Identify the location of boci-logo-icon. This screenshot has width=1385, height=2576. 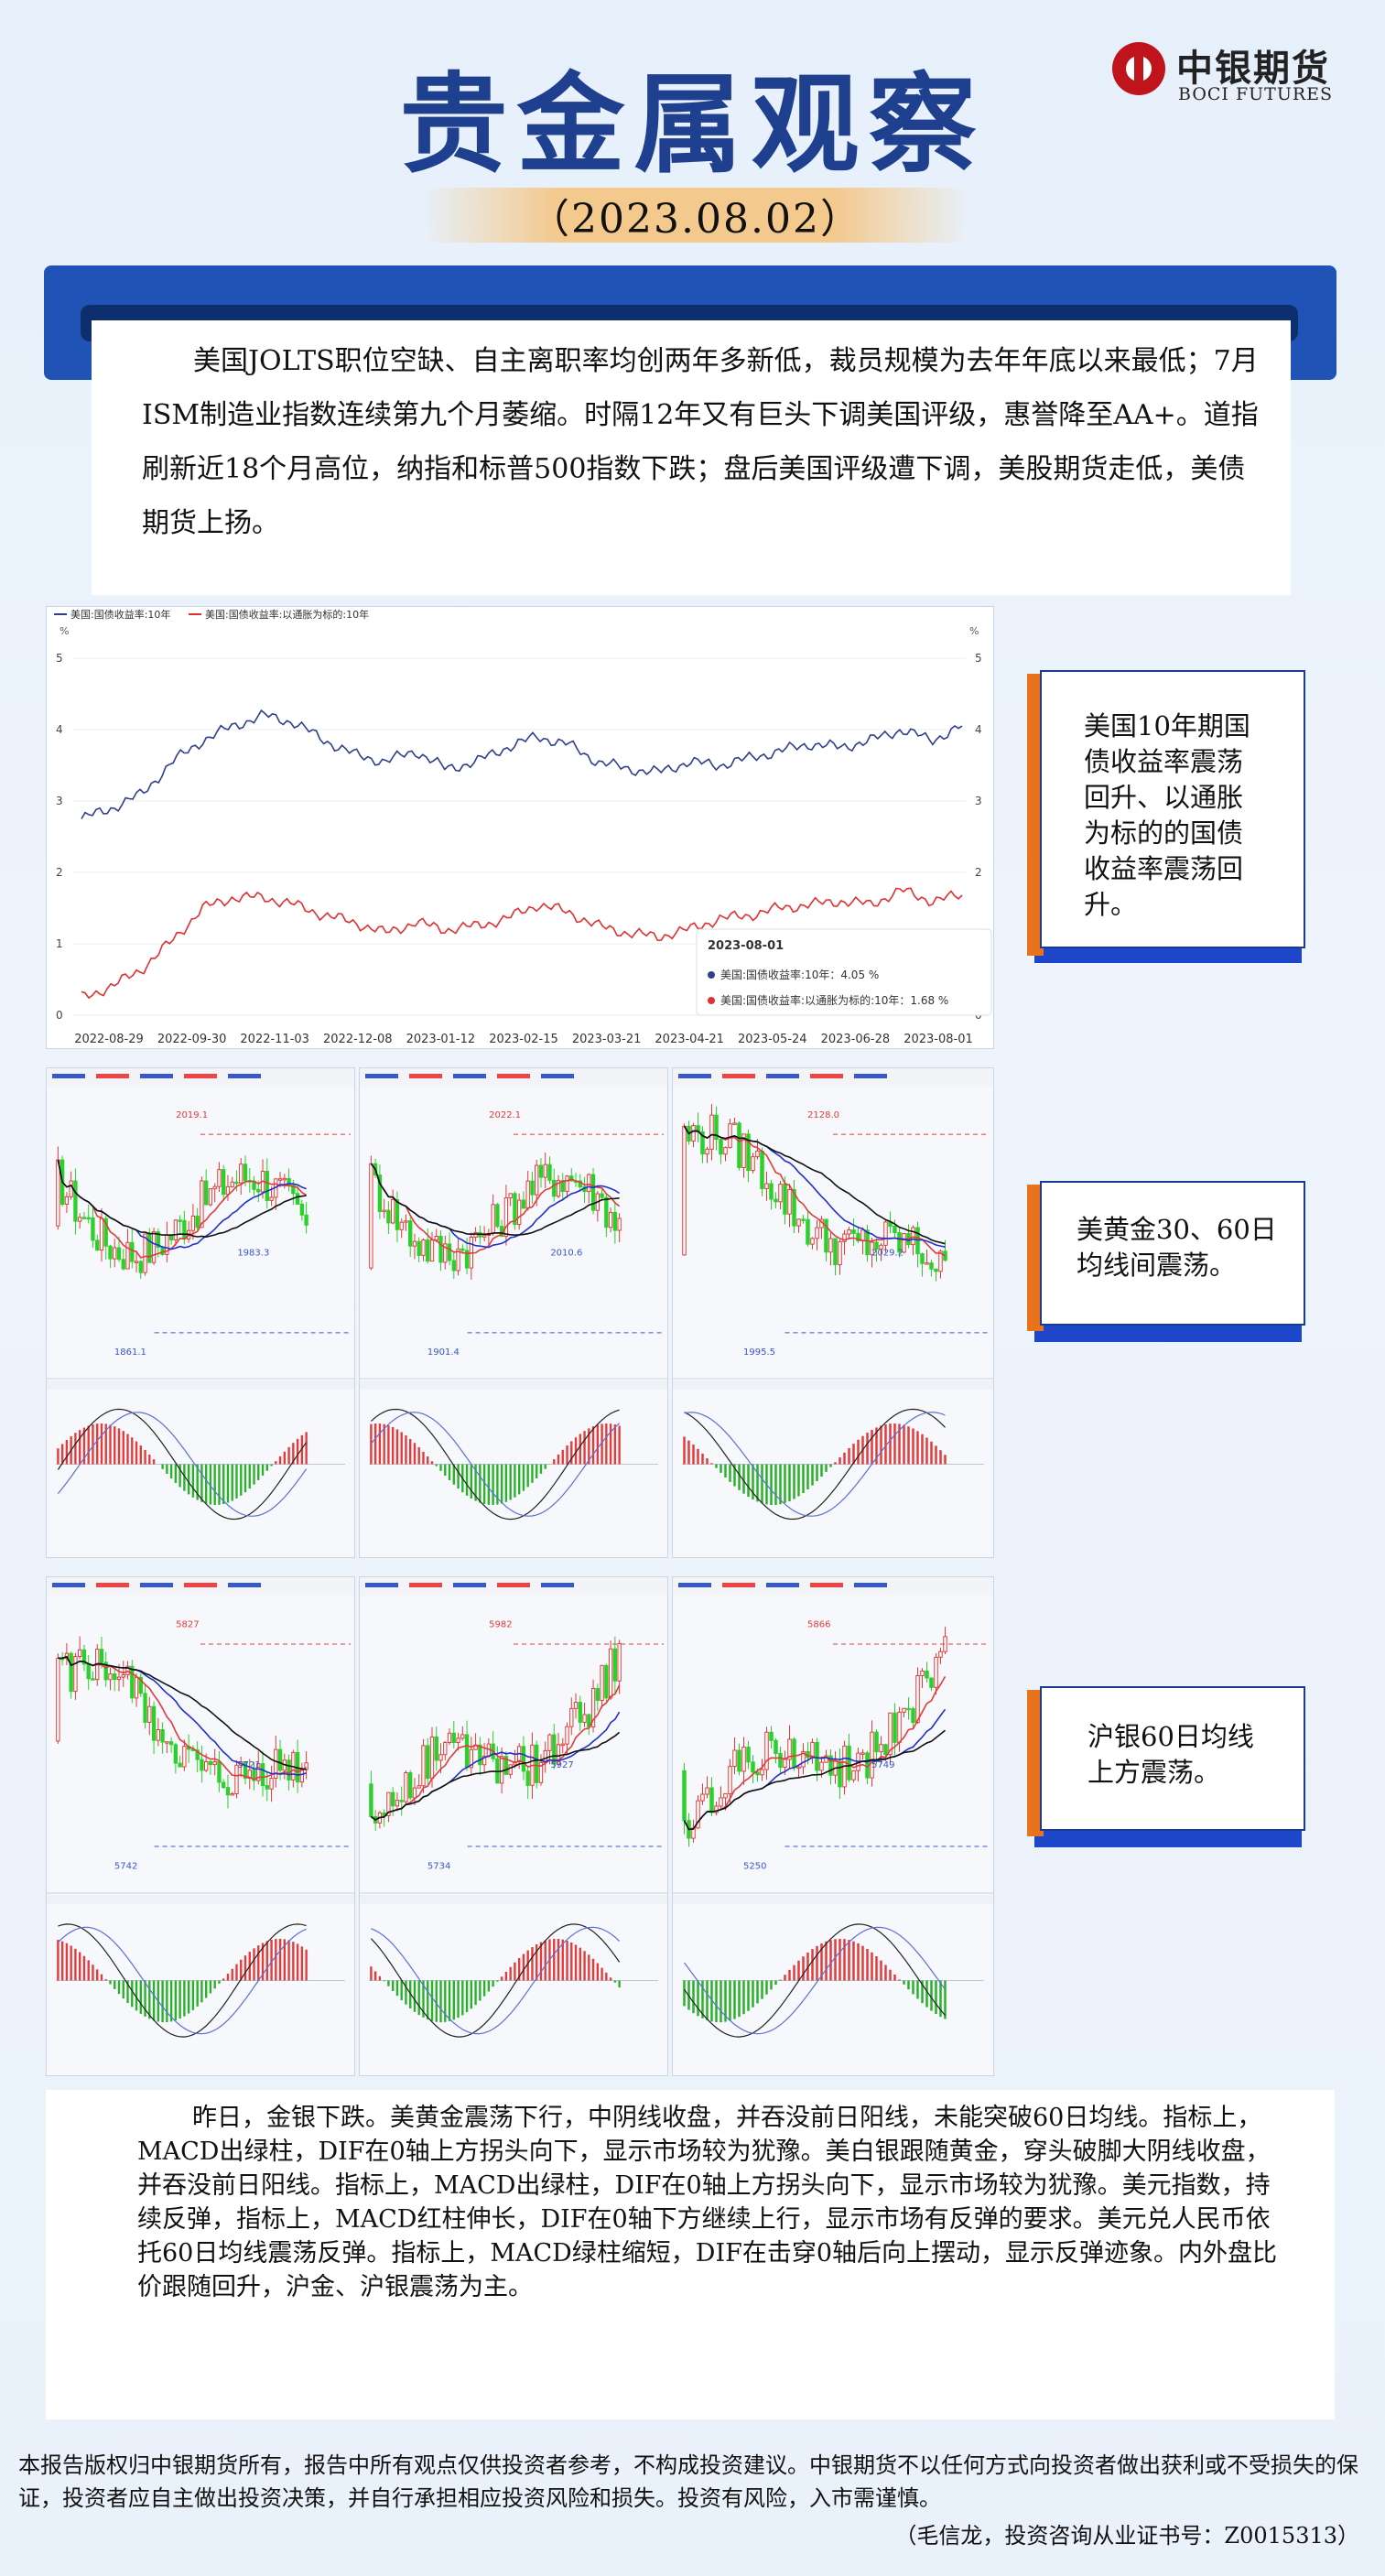
(1138, 69).